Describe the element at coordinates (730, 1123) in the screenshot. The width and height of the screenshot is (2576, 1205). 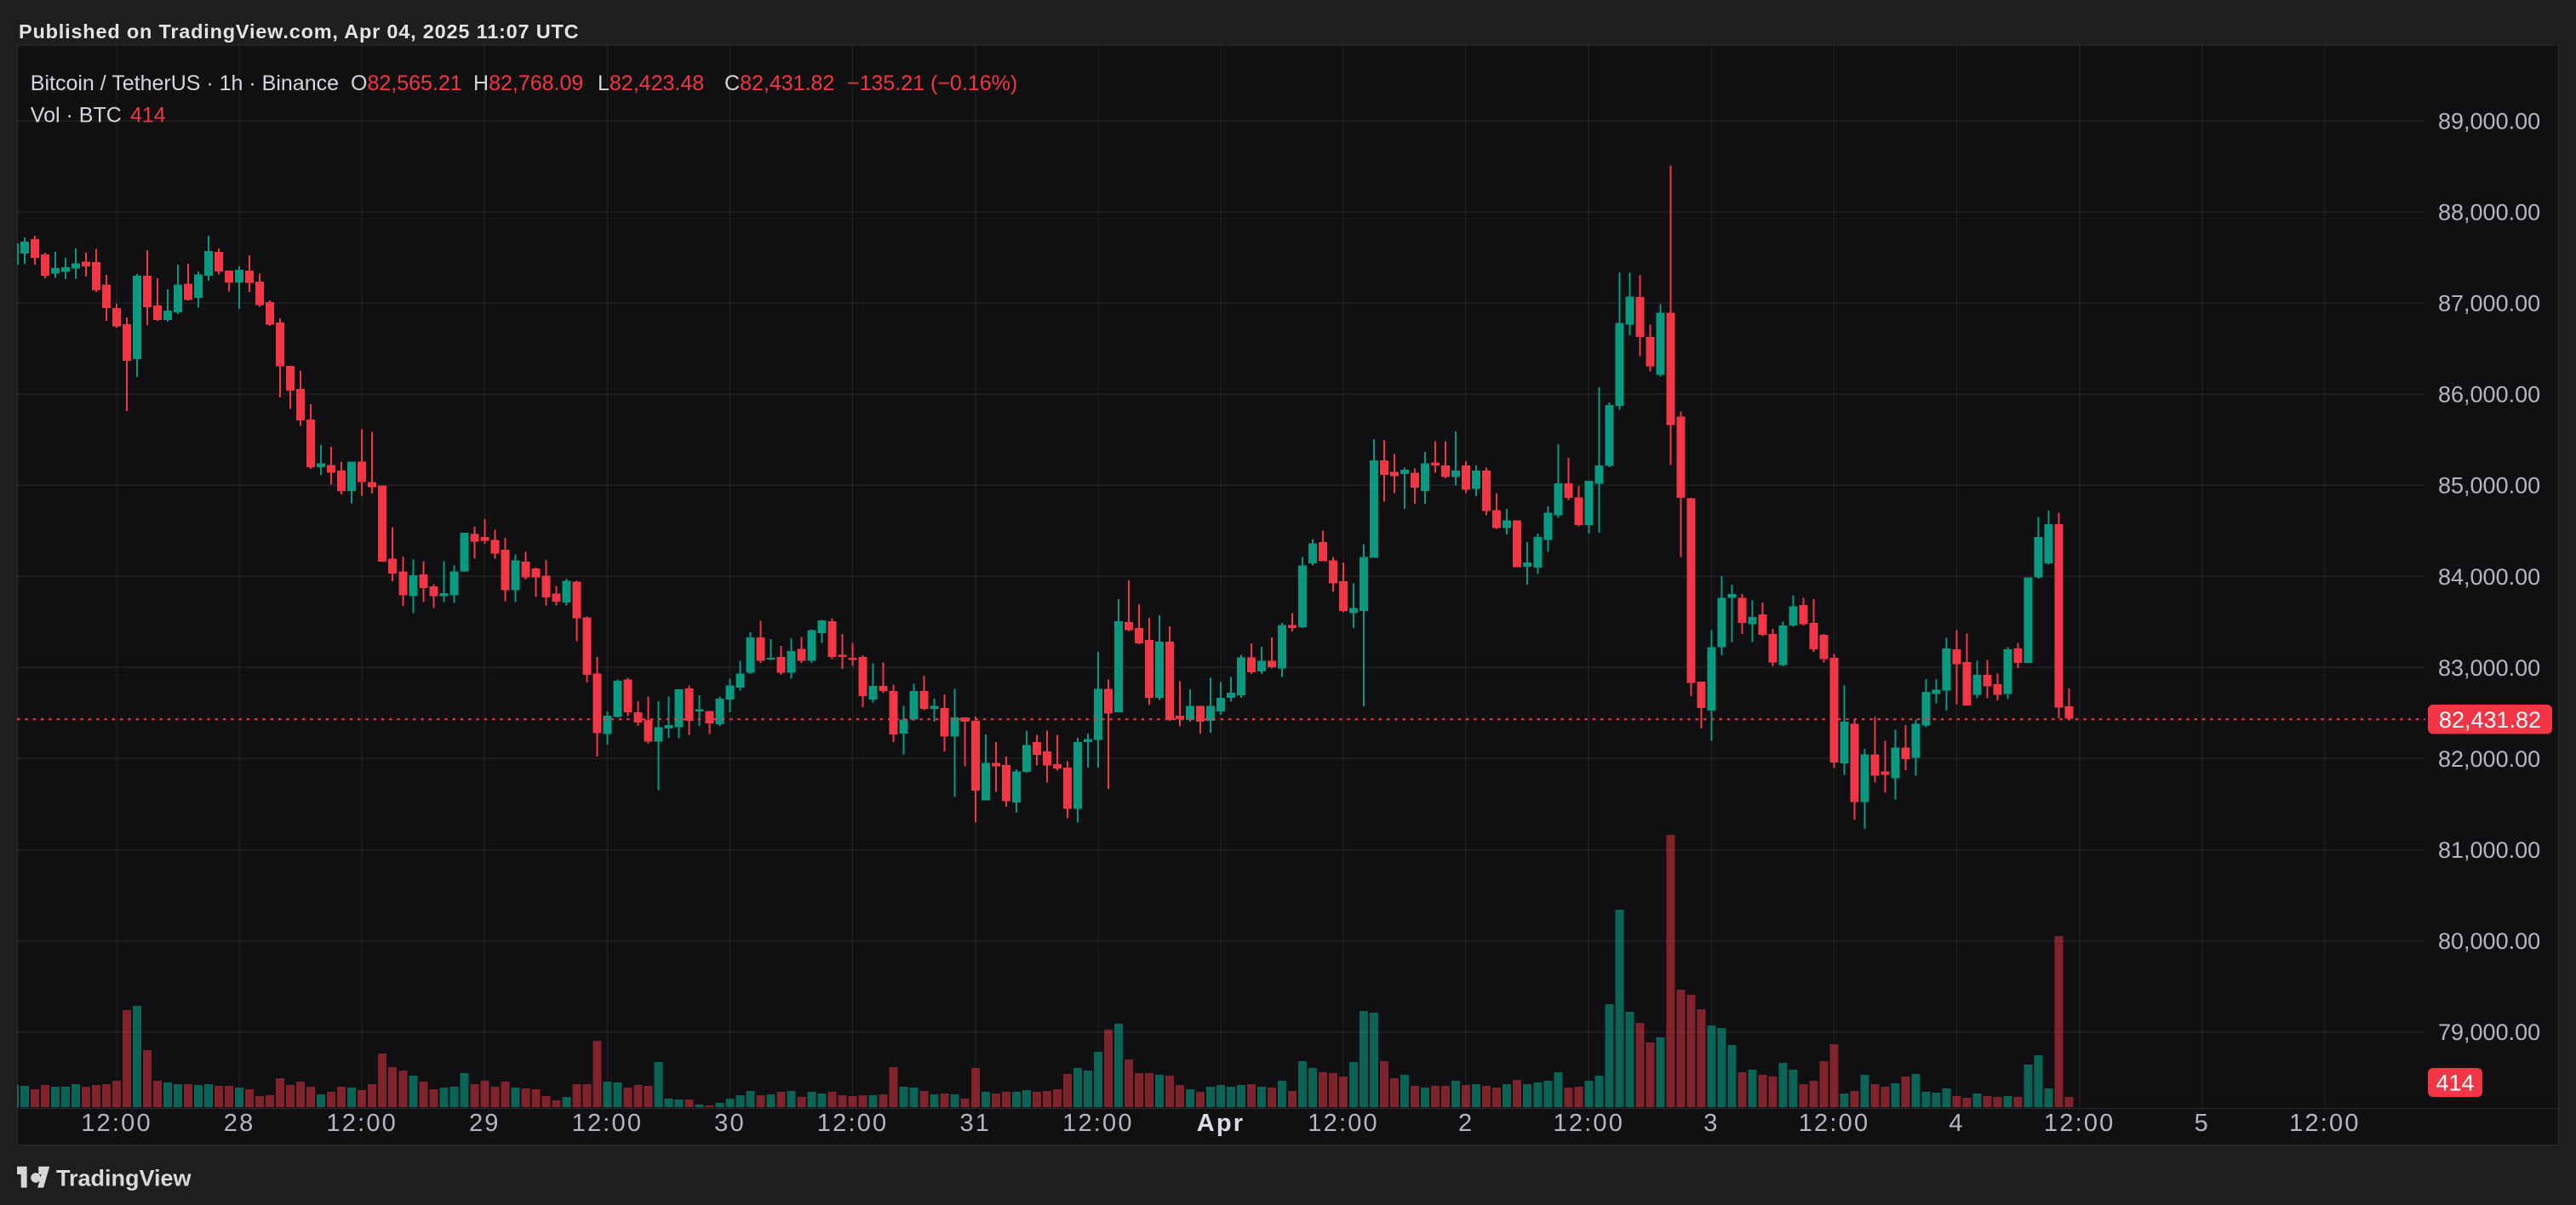
I see `svg-text: 30` at that location.